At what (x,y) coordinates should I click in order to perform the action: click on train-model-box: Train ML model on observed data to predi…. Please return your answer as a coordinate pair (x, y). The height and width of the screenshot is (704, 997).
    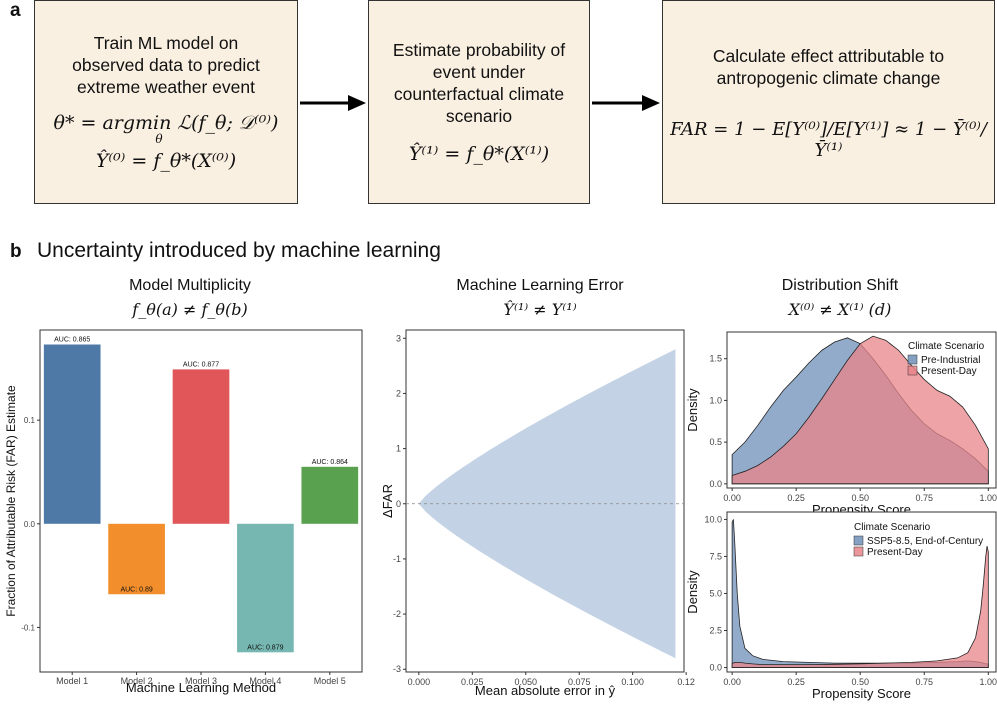
    Looking at the image, I should click on (166, 102).